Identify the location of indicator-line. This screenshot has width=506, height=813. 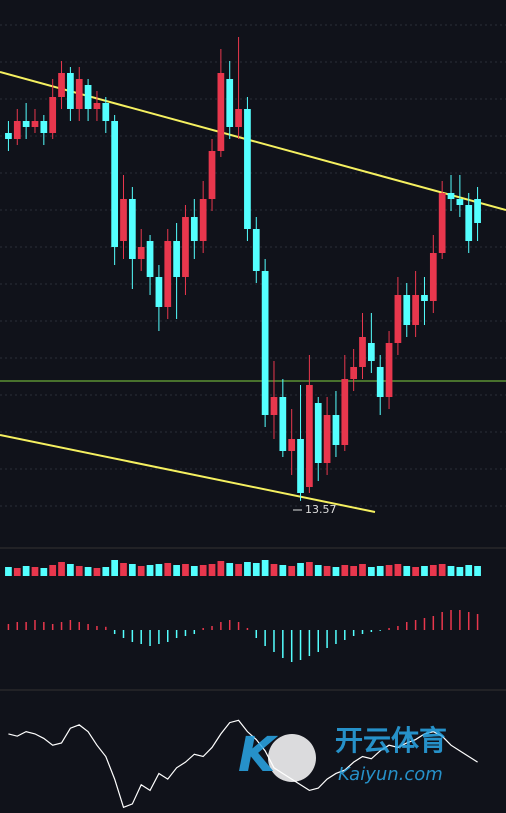
(243, 764).